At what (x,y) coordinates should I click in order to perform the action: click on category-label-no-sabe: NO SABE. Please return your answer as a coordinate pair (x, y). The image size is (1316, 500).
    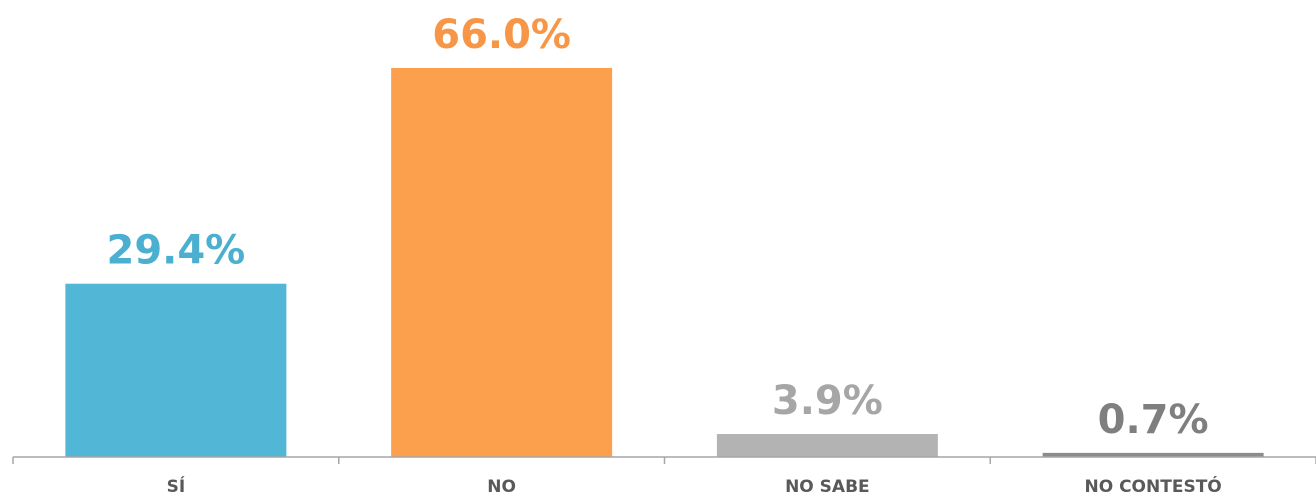
    Looking at the image, I should click on (827, 487).